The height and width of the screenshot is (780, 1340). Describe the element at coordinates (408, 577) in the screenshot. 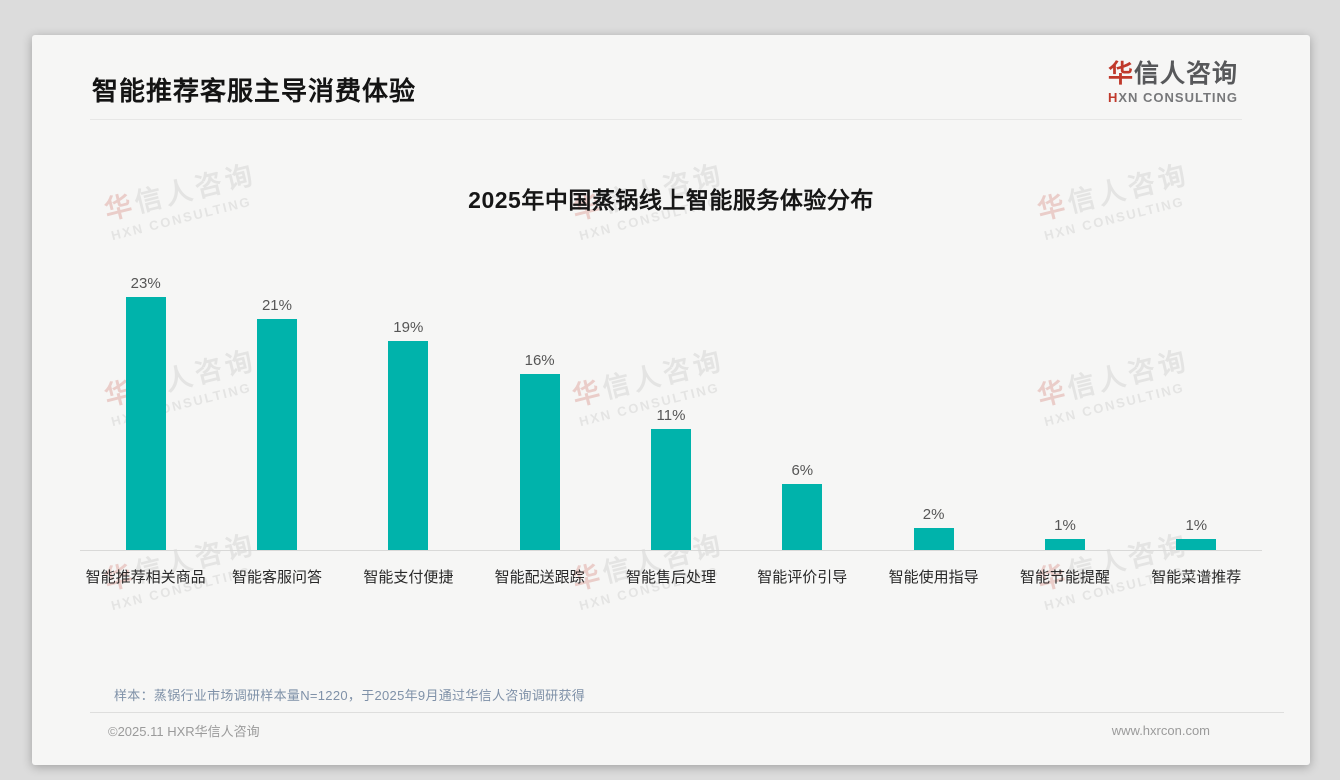

I see `bar-category-label: 智能支付便捷` at that location.